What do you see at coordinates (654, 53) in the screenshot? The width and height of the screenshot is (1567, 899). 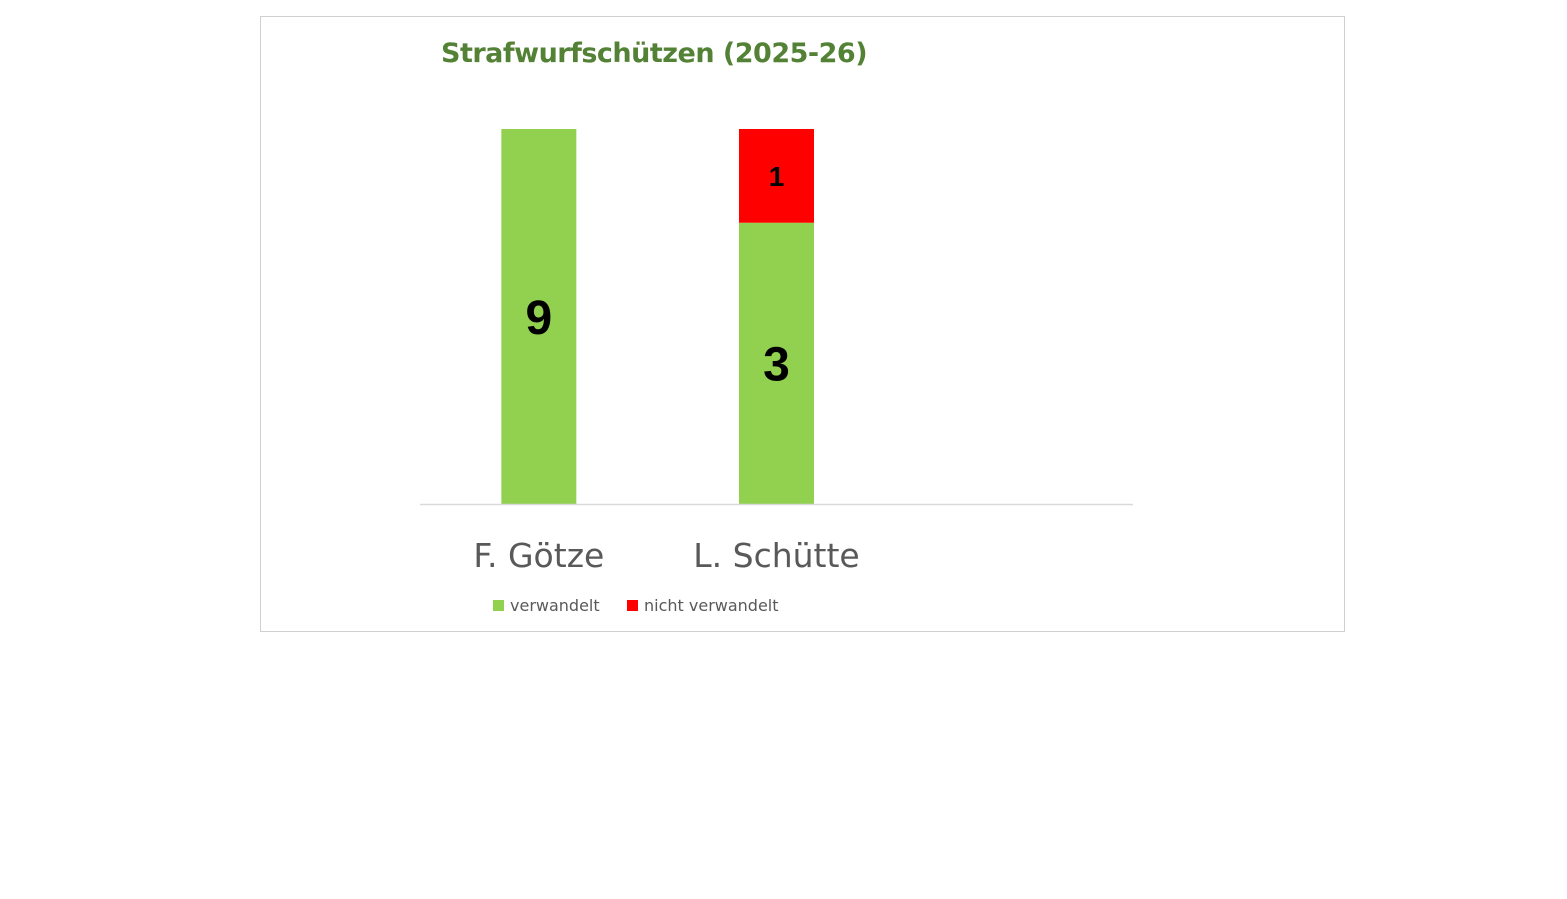 I see `chart-title: Strafwurfschützen (2025-26)` at bounding box center [654, 53].